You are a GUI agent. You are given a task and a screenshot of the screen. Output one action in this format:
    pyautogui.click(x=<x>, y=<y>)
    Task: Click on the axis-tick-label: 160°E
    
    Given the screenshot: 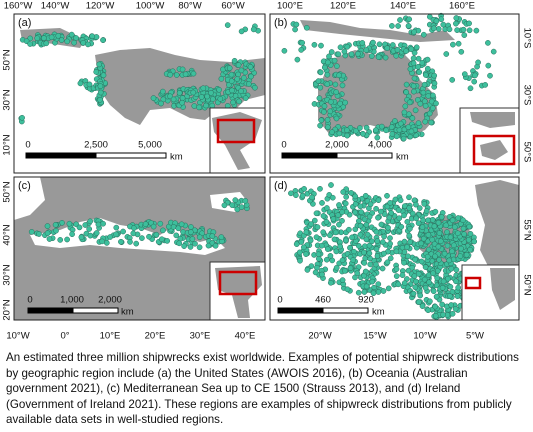 What is the action you would take?
    pyautogui.click(x=462, y=6)
    